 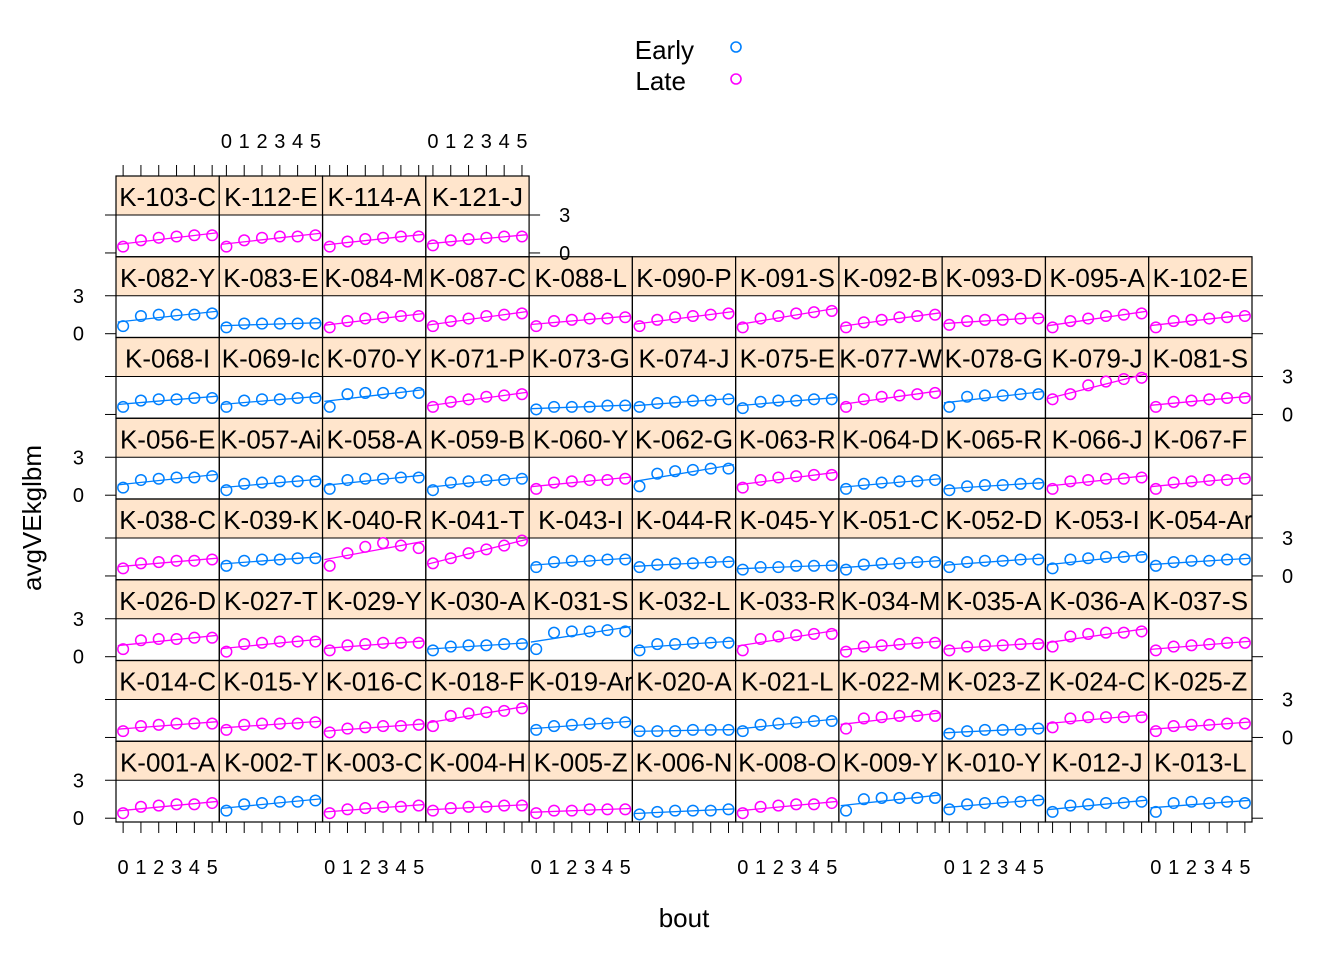 I want to click on panel: K-033-R, so click(x=787, y=620).